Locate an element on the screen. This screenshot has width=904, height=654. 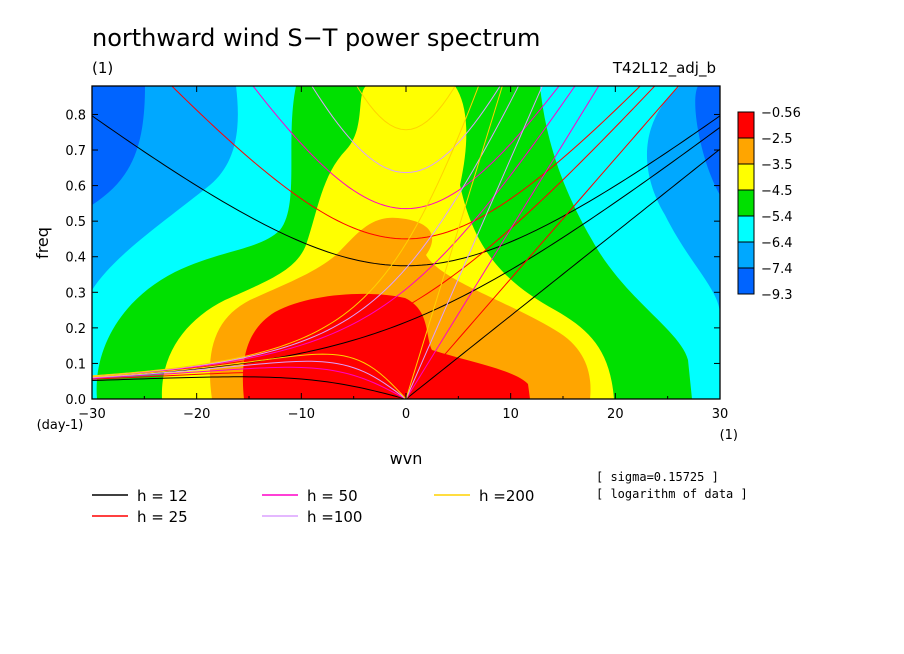
colorbar-label: −5.4 is located at coordinates (777, 217).